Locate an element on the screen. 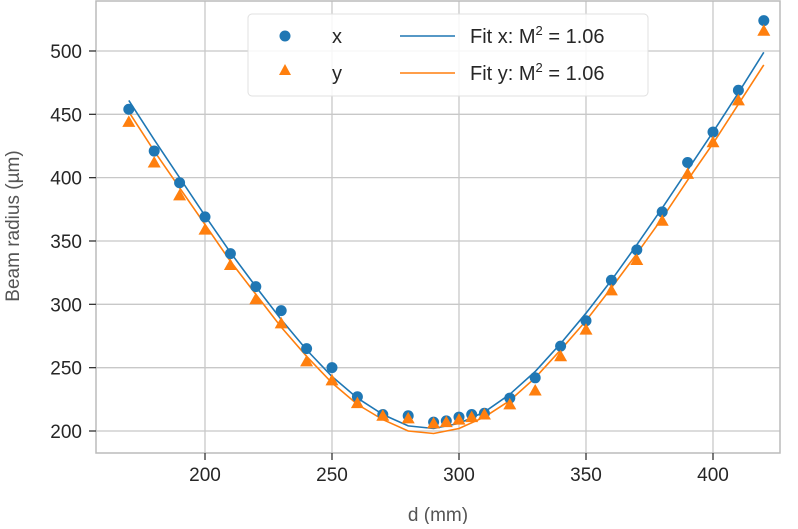  legend: x y Fit x: M2 = 1.06 Fit y: M2 = 1.06 is located at coordinates (448, 55).